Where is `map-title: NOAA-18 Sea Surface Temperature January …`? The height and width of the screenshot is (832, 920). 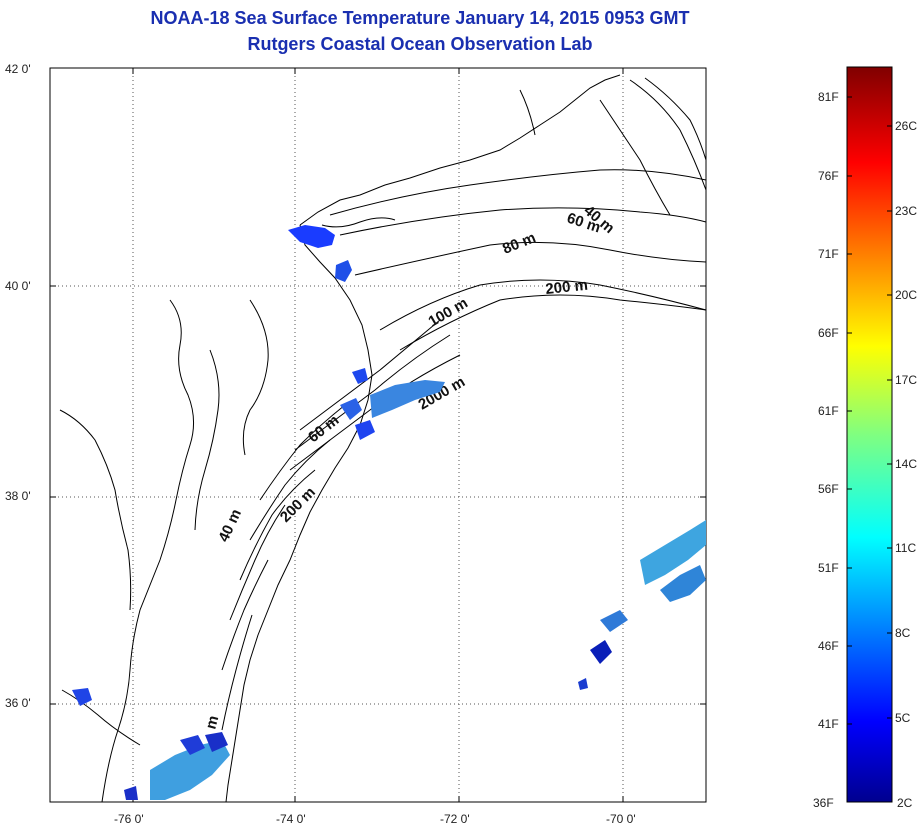 map-title: NOAA-18 Sea Surface Temperature January … is located at coordinates (420, 18).